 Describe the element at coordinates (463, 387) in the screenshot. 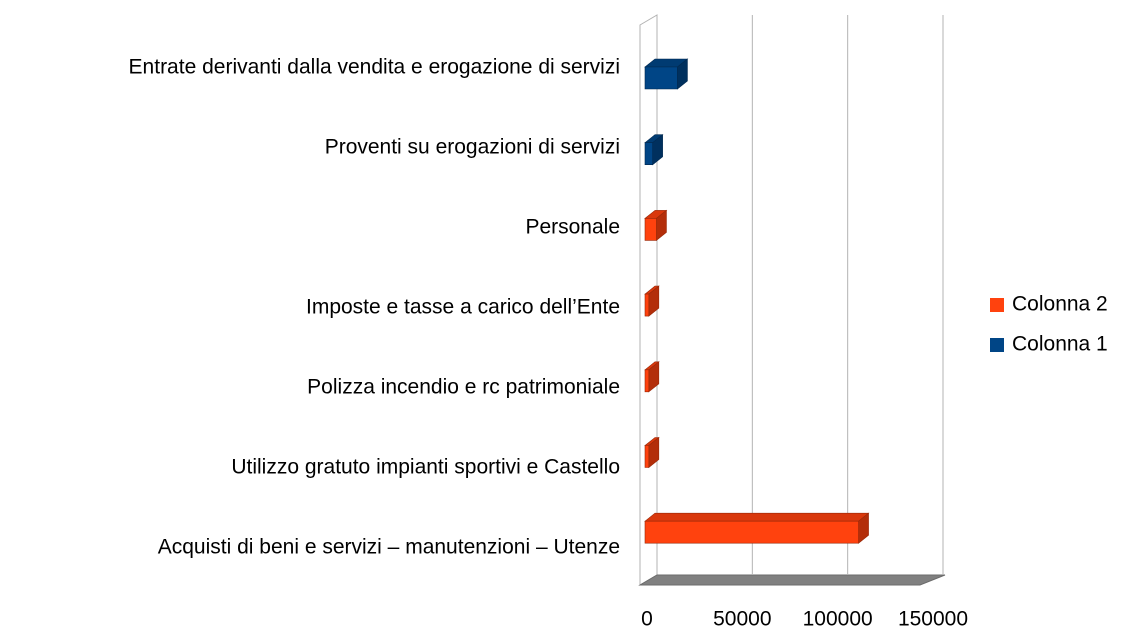

I see `y-tick-label: Polizza incendio e rc patrimoniale` at that location.